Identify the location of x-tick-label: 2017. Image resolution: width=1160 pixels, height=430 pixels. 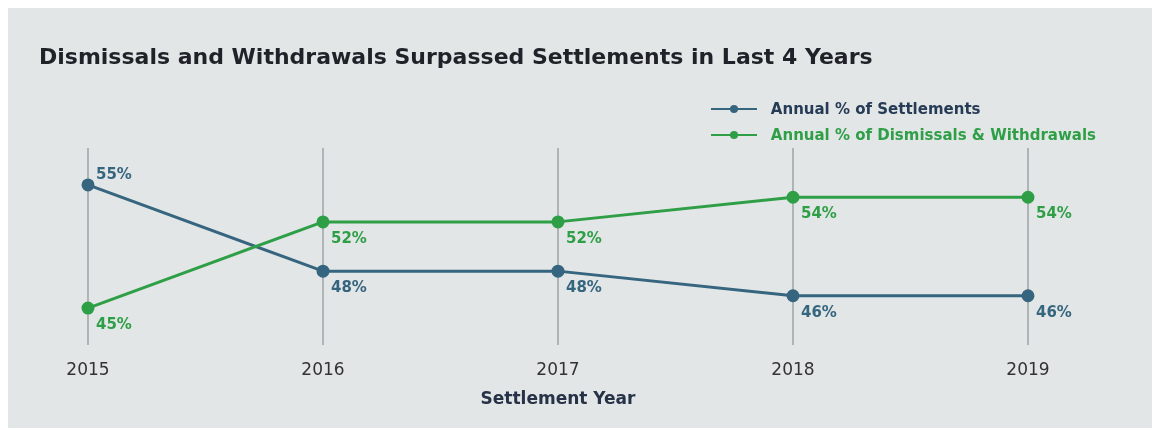
(558, 369).